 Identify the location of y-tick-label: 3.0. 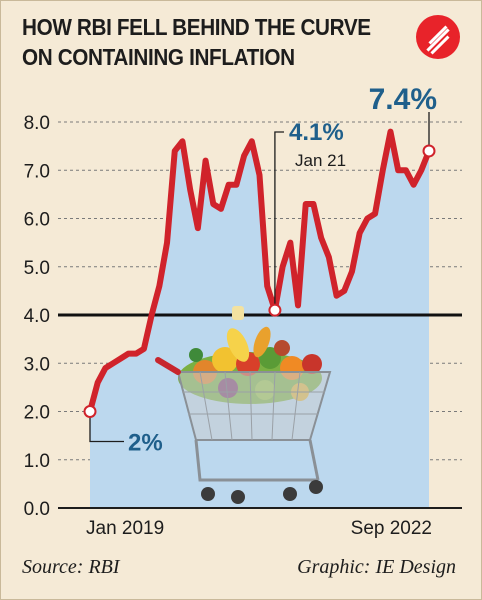
(37, 364).